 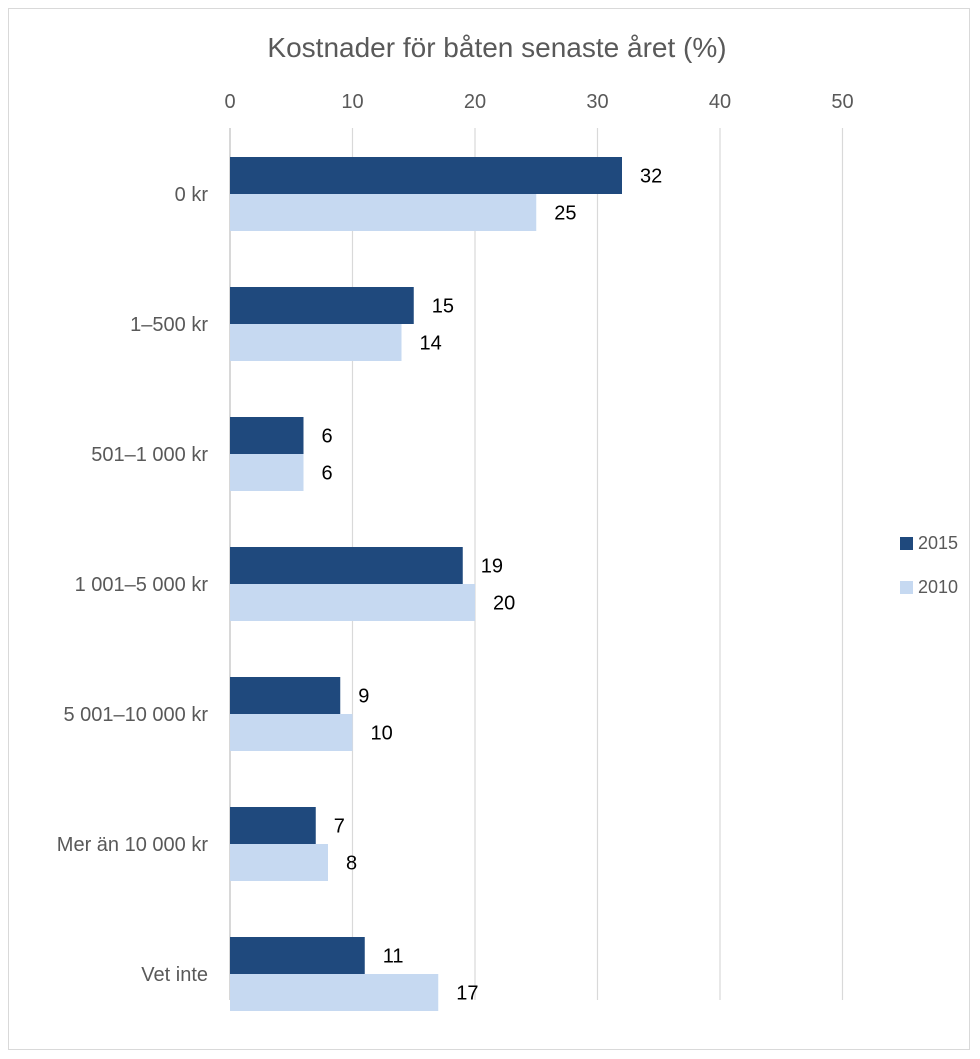 What do you see at coordinates (149, 455) in the screenshot?
I see `category-label: 501–1 000 kr` at bounding box center [149, 455].